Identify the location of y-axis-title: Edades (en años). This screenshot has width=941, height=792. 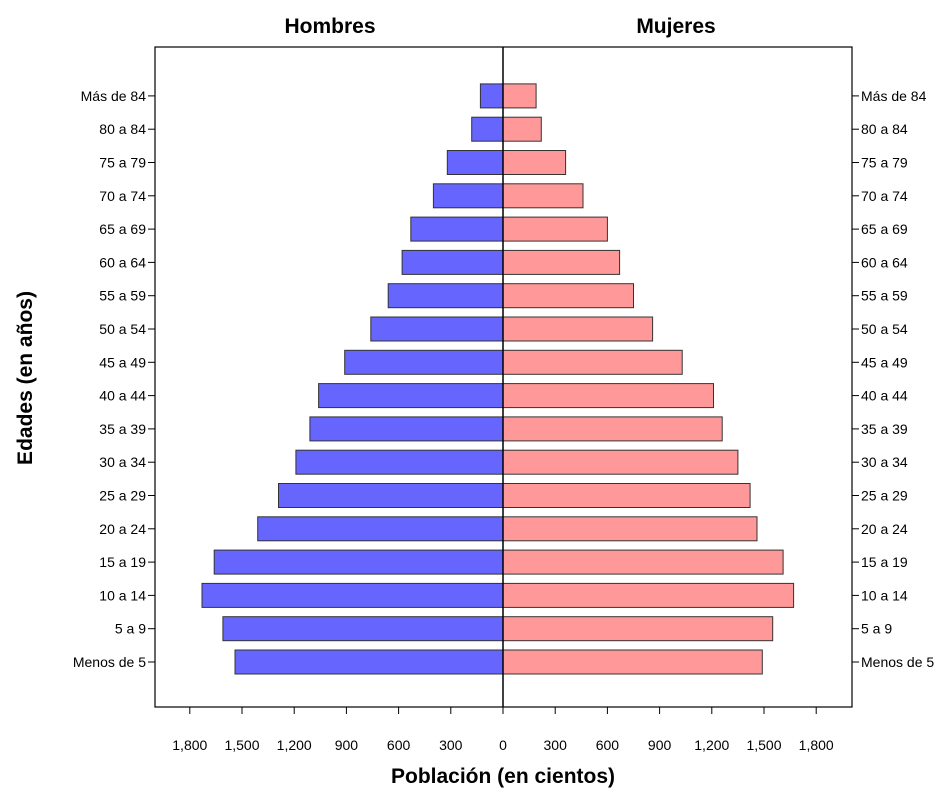
(25, 378).